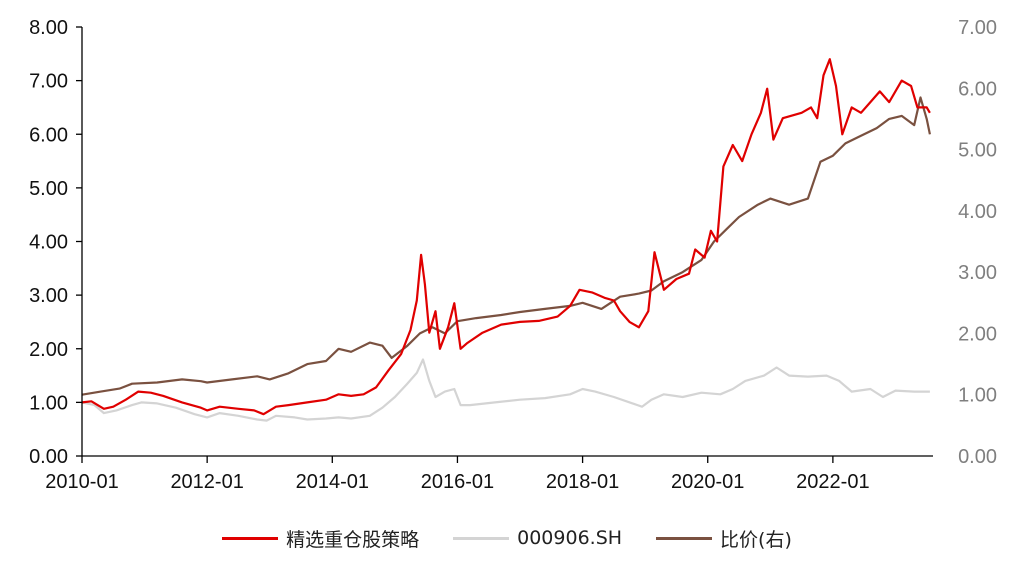 This screenshot has width=1014, height=561. I want to click on y-right-tick-label: 2.00, so click(977, 334).